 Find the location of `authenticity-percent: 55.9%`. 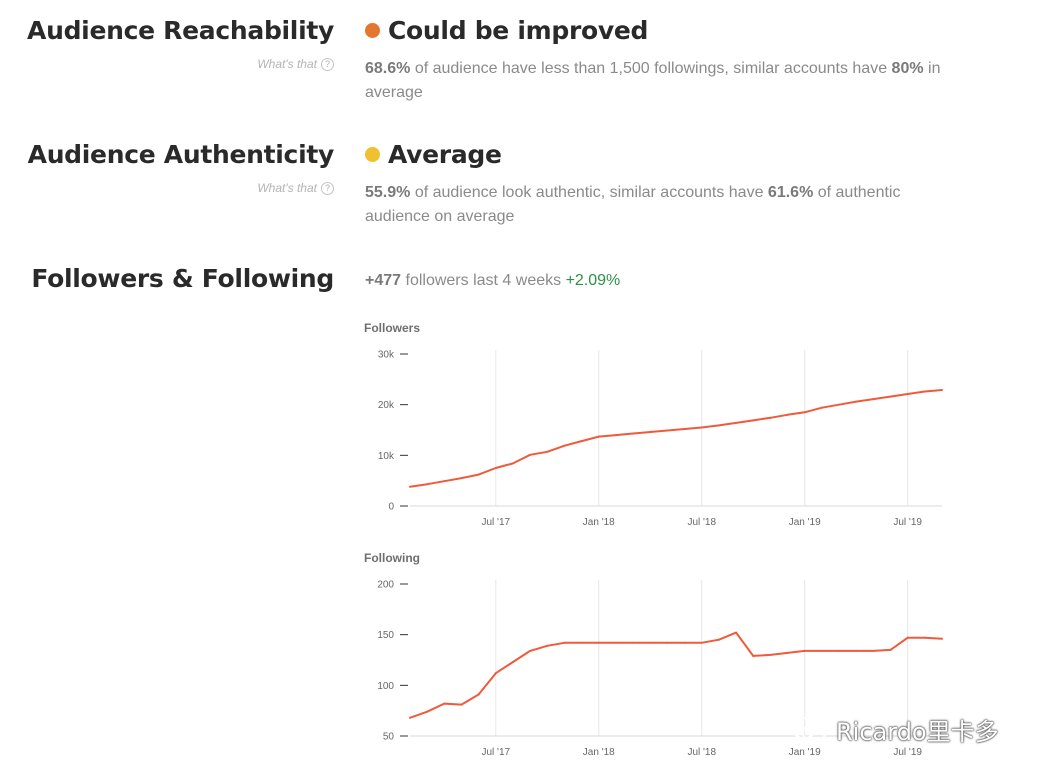

authenticity-percent: 55.9% is located at coordinates (388, 192).